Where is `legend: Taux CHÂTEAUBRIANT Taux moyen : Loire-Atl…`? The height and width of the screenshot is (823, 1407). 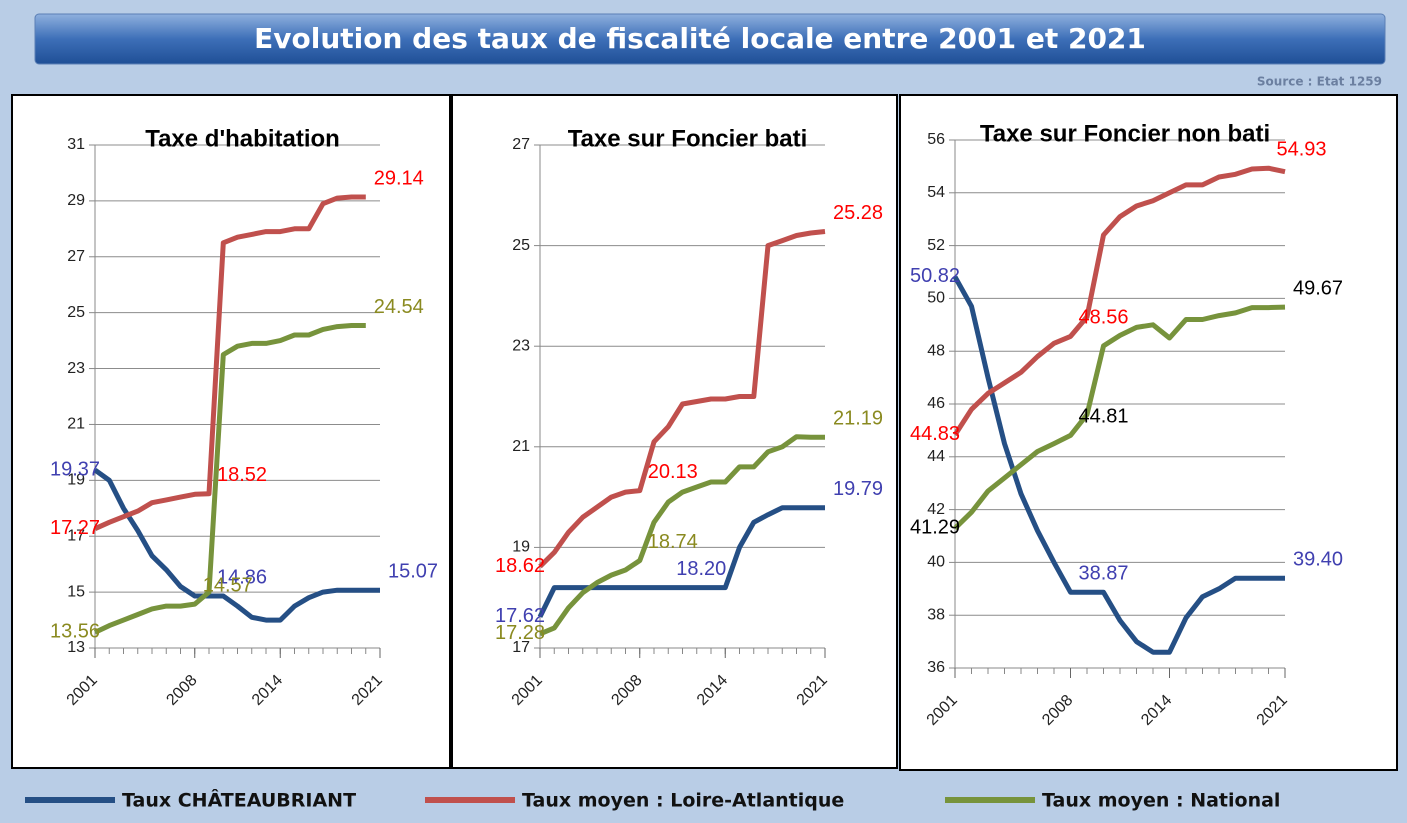 legend: Taux CHÂTEAUBRIANT Taux moyen : Loire-Atl… is located at coordinates (652, 800).